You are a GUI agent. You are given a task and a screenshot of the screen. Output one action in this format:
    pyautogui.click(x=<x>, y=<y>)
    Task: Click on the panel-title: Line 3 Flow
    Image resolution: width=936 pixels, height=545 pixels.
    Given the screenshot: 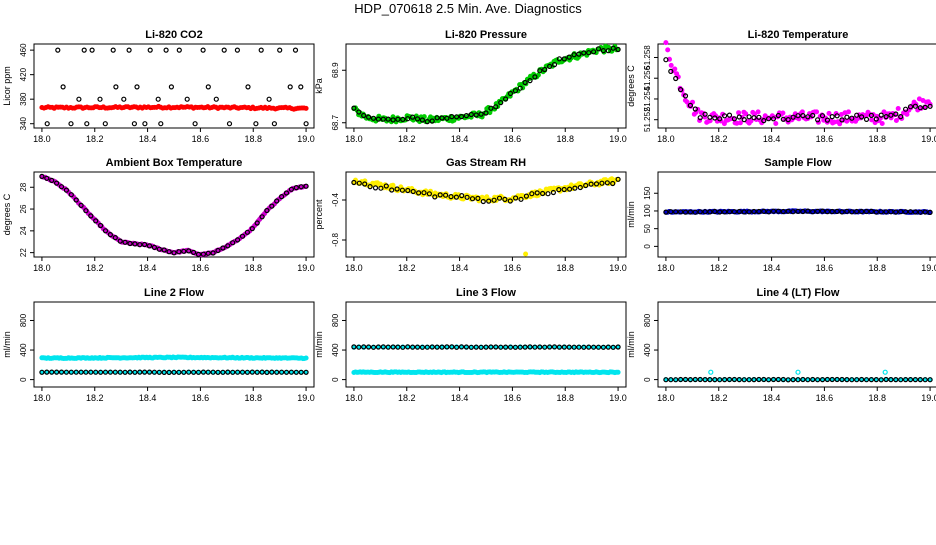 What is the action you would take?
    pyautogui.click(x=486, y=293)
    